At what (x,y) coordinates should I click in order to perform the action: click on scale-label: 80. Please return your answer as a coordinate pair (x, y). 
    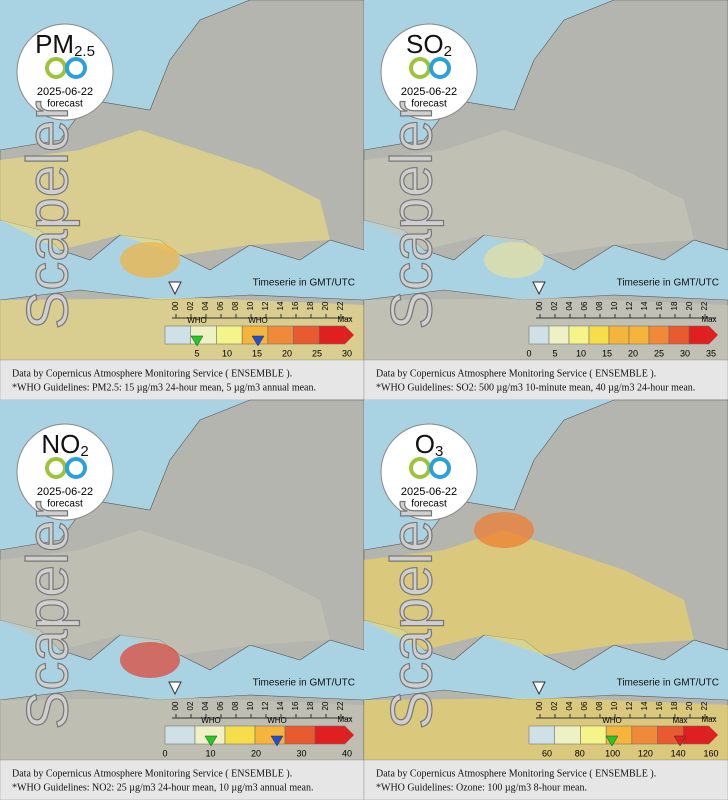
    Looking at the image, I should click on (580, 753).